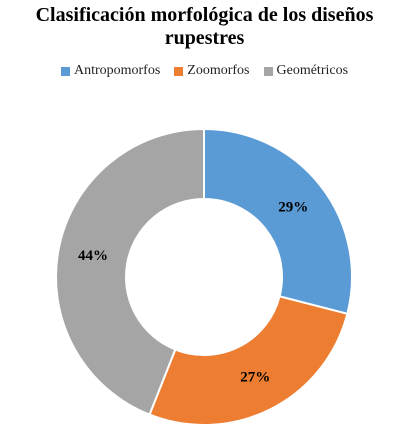  I want to click on legend-item-geometricos: Geométricos, so click(306, 71).